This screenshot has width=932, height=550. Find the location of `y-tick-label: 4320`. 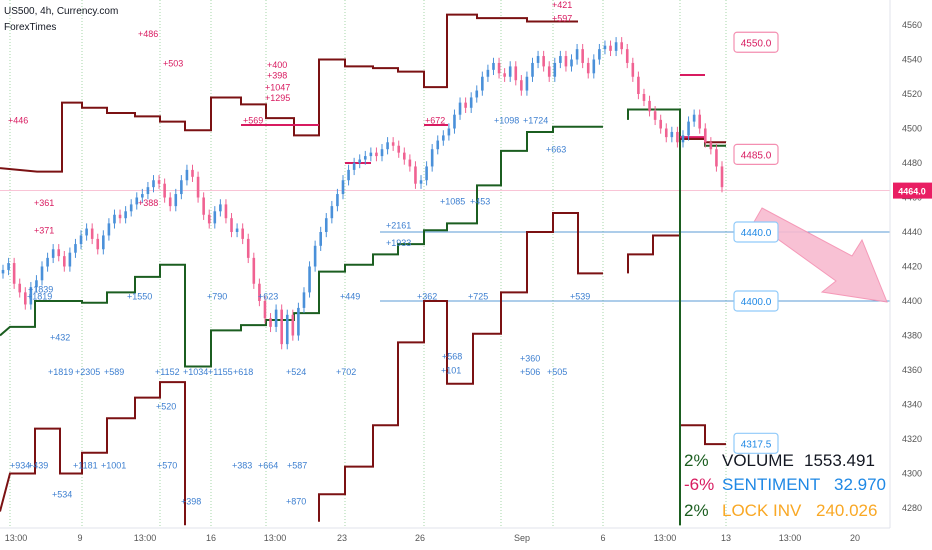

y-tick-label: 4320 is located at coordinates (912, 439).